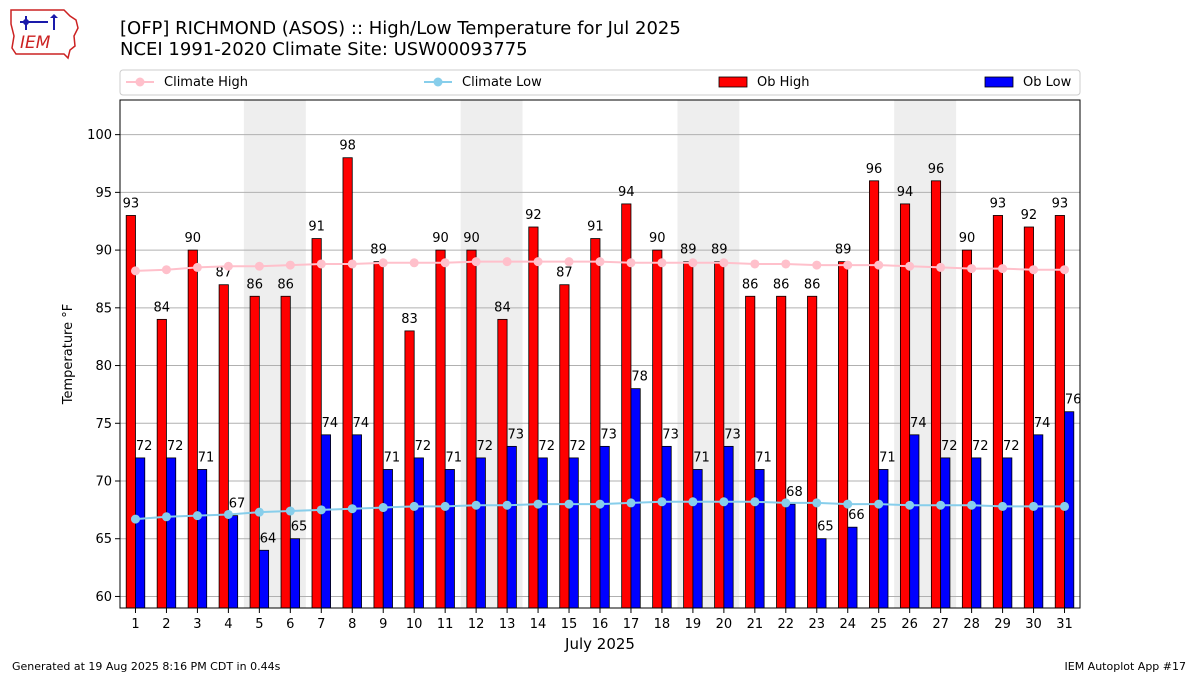 The image size is (1200, 675). I want to click on legend-ob-high-swatch, so click(733, 82).